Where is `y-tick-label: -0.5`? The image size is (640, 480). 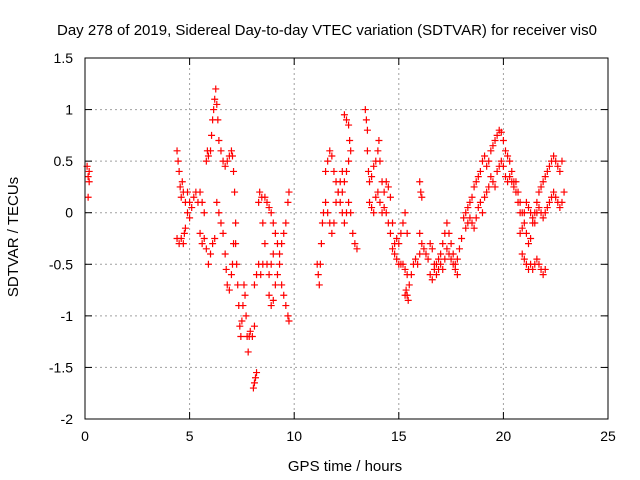 y-tick-label: -0.5 is located at coordinates (61, 264).